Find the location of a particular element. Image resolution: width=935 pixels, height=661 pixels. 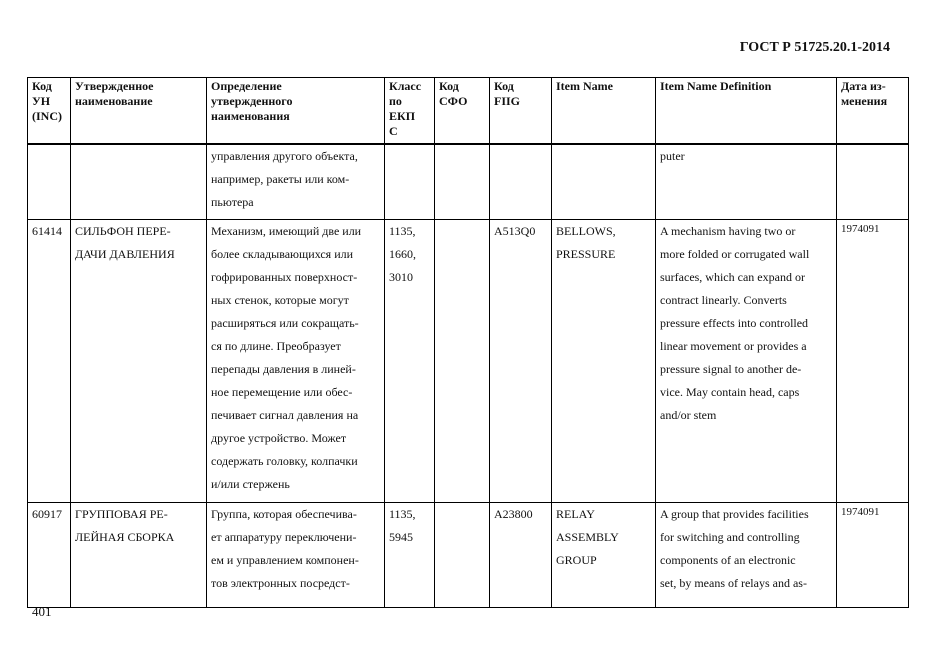

cell-line: surfaces, which can expand or is located at coordinates (732, 277).